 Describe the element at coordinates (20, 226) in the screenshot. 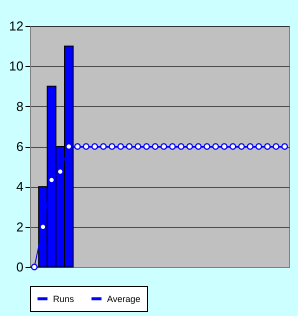

I see `y-tick-label: 2` at that location.